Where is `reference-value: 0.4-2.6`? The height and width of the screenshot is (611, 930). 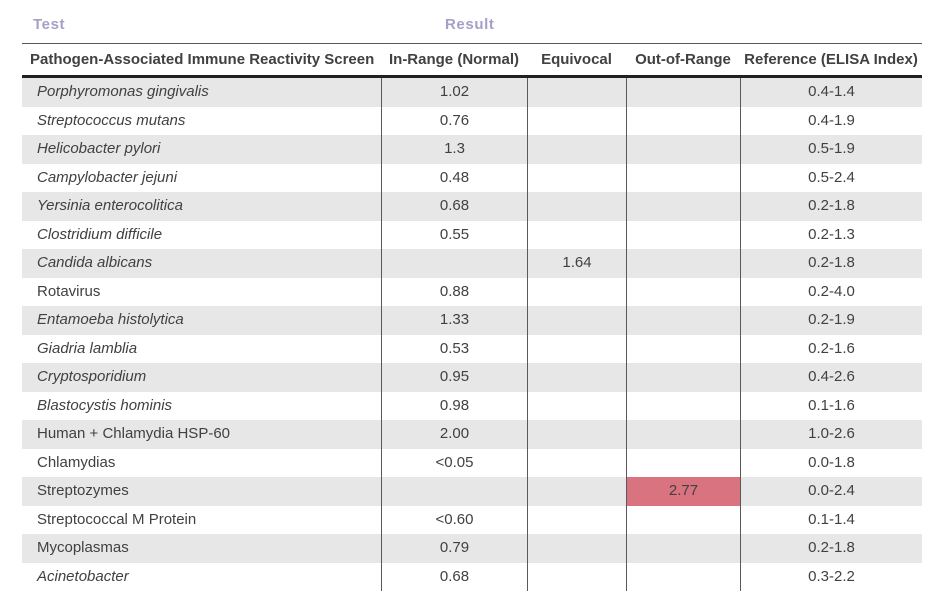 reference-value: 0.4-2.6 is located at coordinates (831, 377).